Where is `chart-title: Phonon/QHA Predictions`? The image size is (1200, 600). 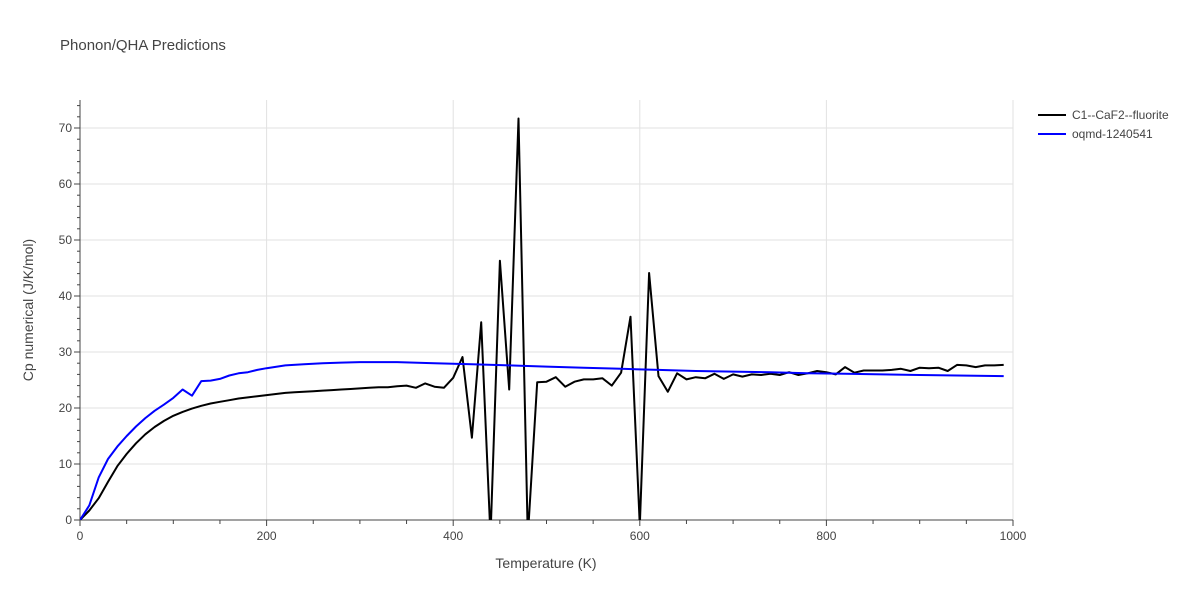 chart-title: Phonon/QHA Predictions is located at coordinates (143, 45).